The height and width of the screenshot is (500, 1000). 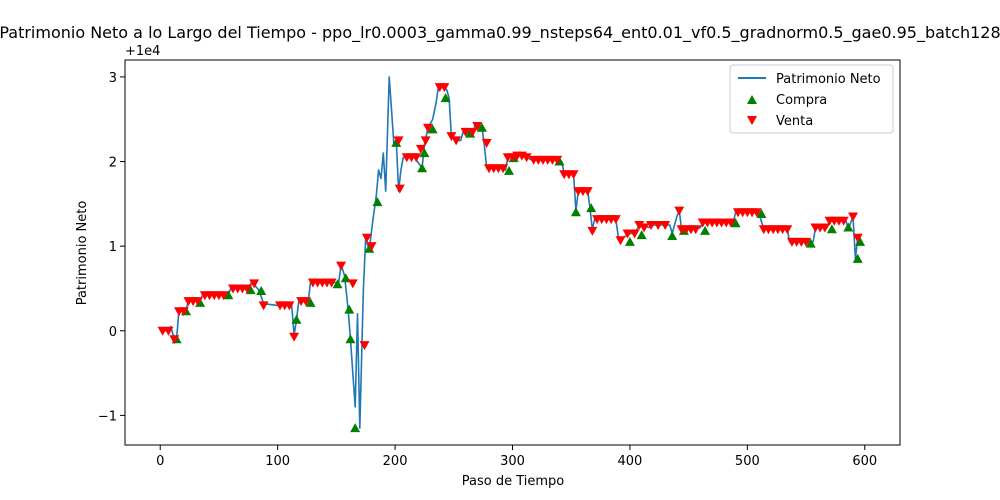 I want to click on x-tick-label: 0, so click(x=160, y=461).